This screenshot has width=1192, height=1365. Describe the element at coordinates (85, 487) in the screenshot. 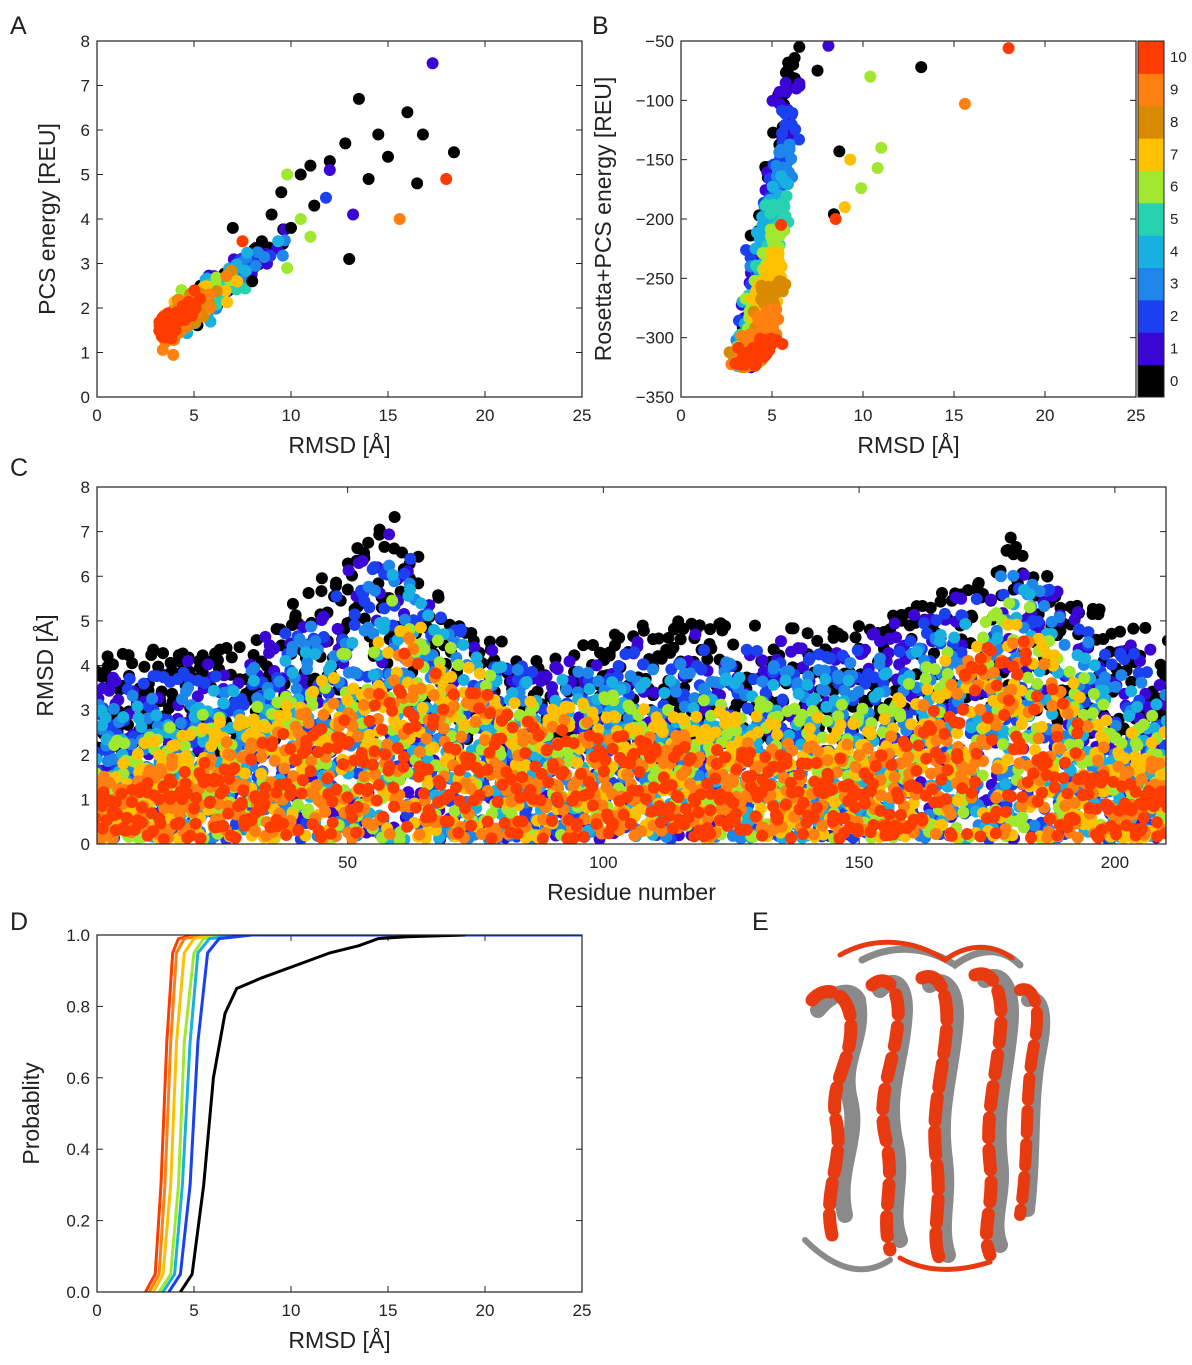

I see `y-tick-label: 8` at that location.